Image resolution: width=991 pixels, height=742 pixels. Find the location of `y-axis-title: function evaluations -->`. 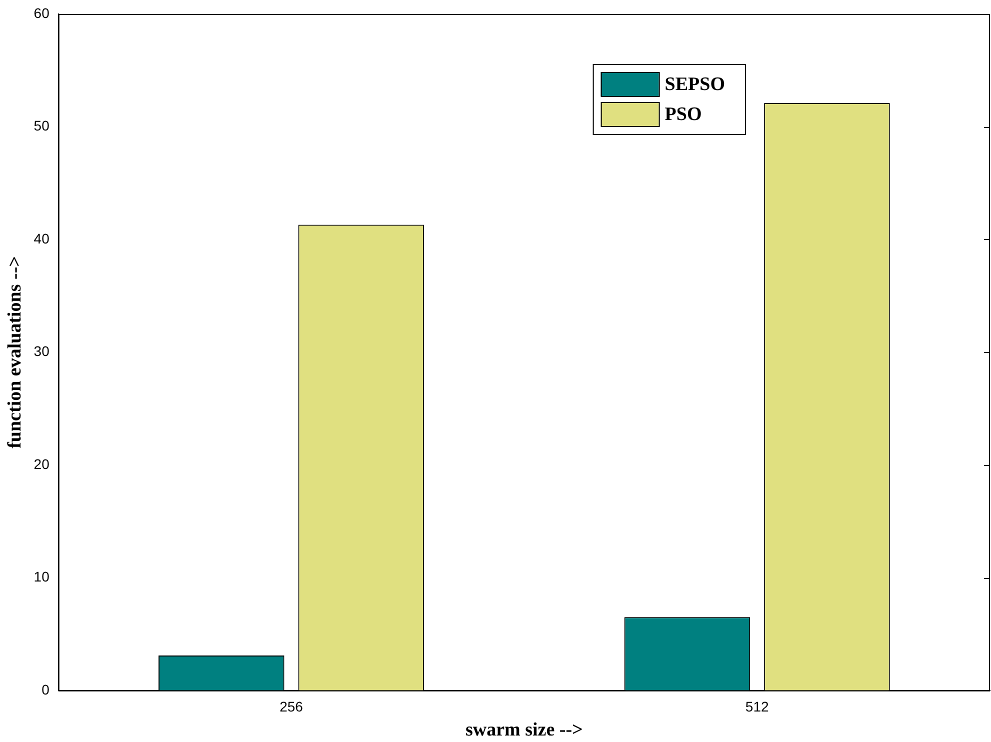

y-axis-title: function evaluations --> is located at coordinates (15, 352).